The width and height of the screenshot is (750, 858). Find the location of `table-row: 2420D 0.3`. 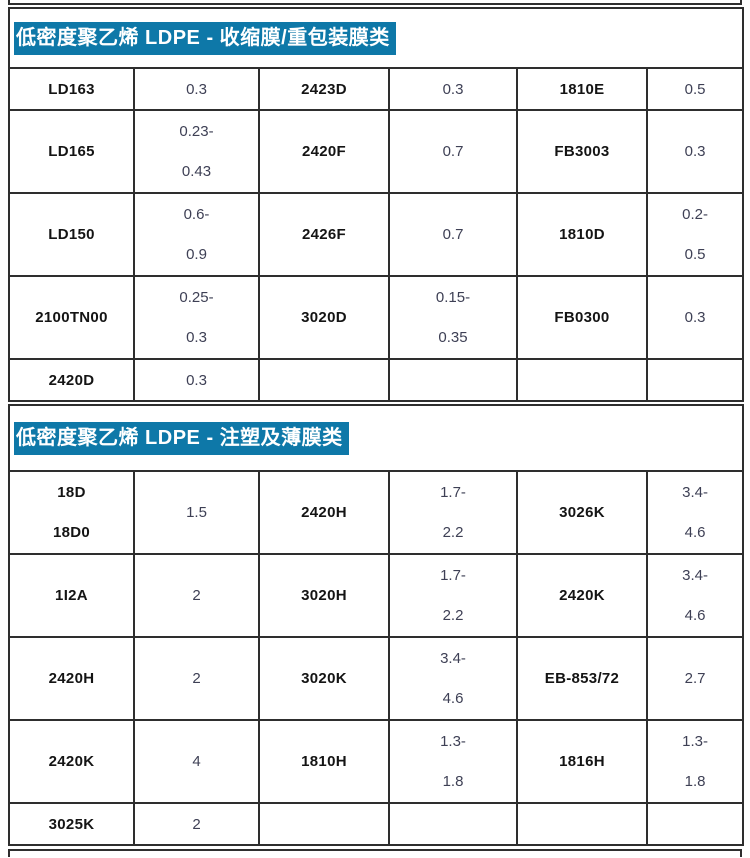

table-row: 2420D 0.3 is located at coordinates (376, 380).